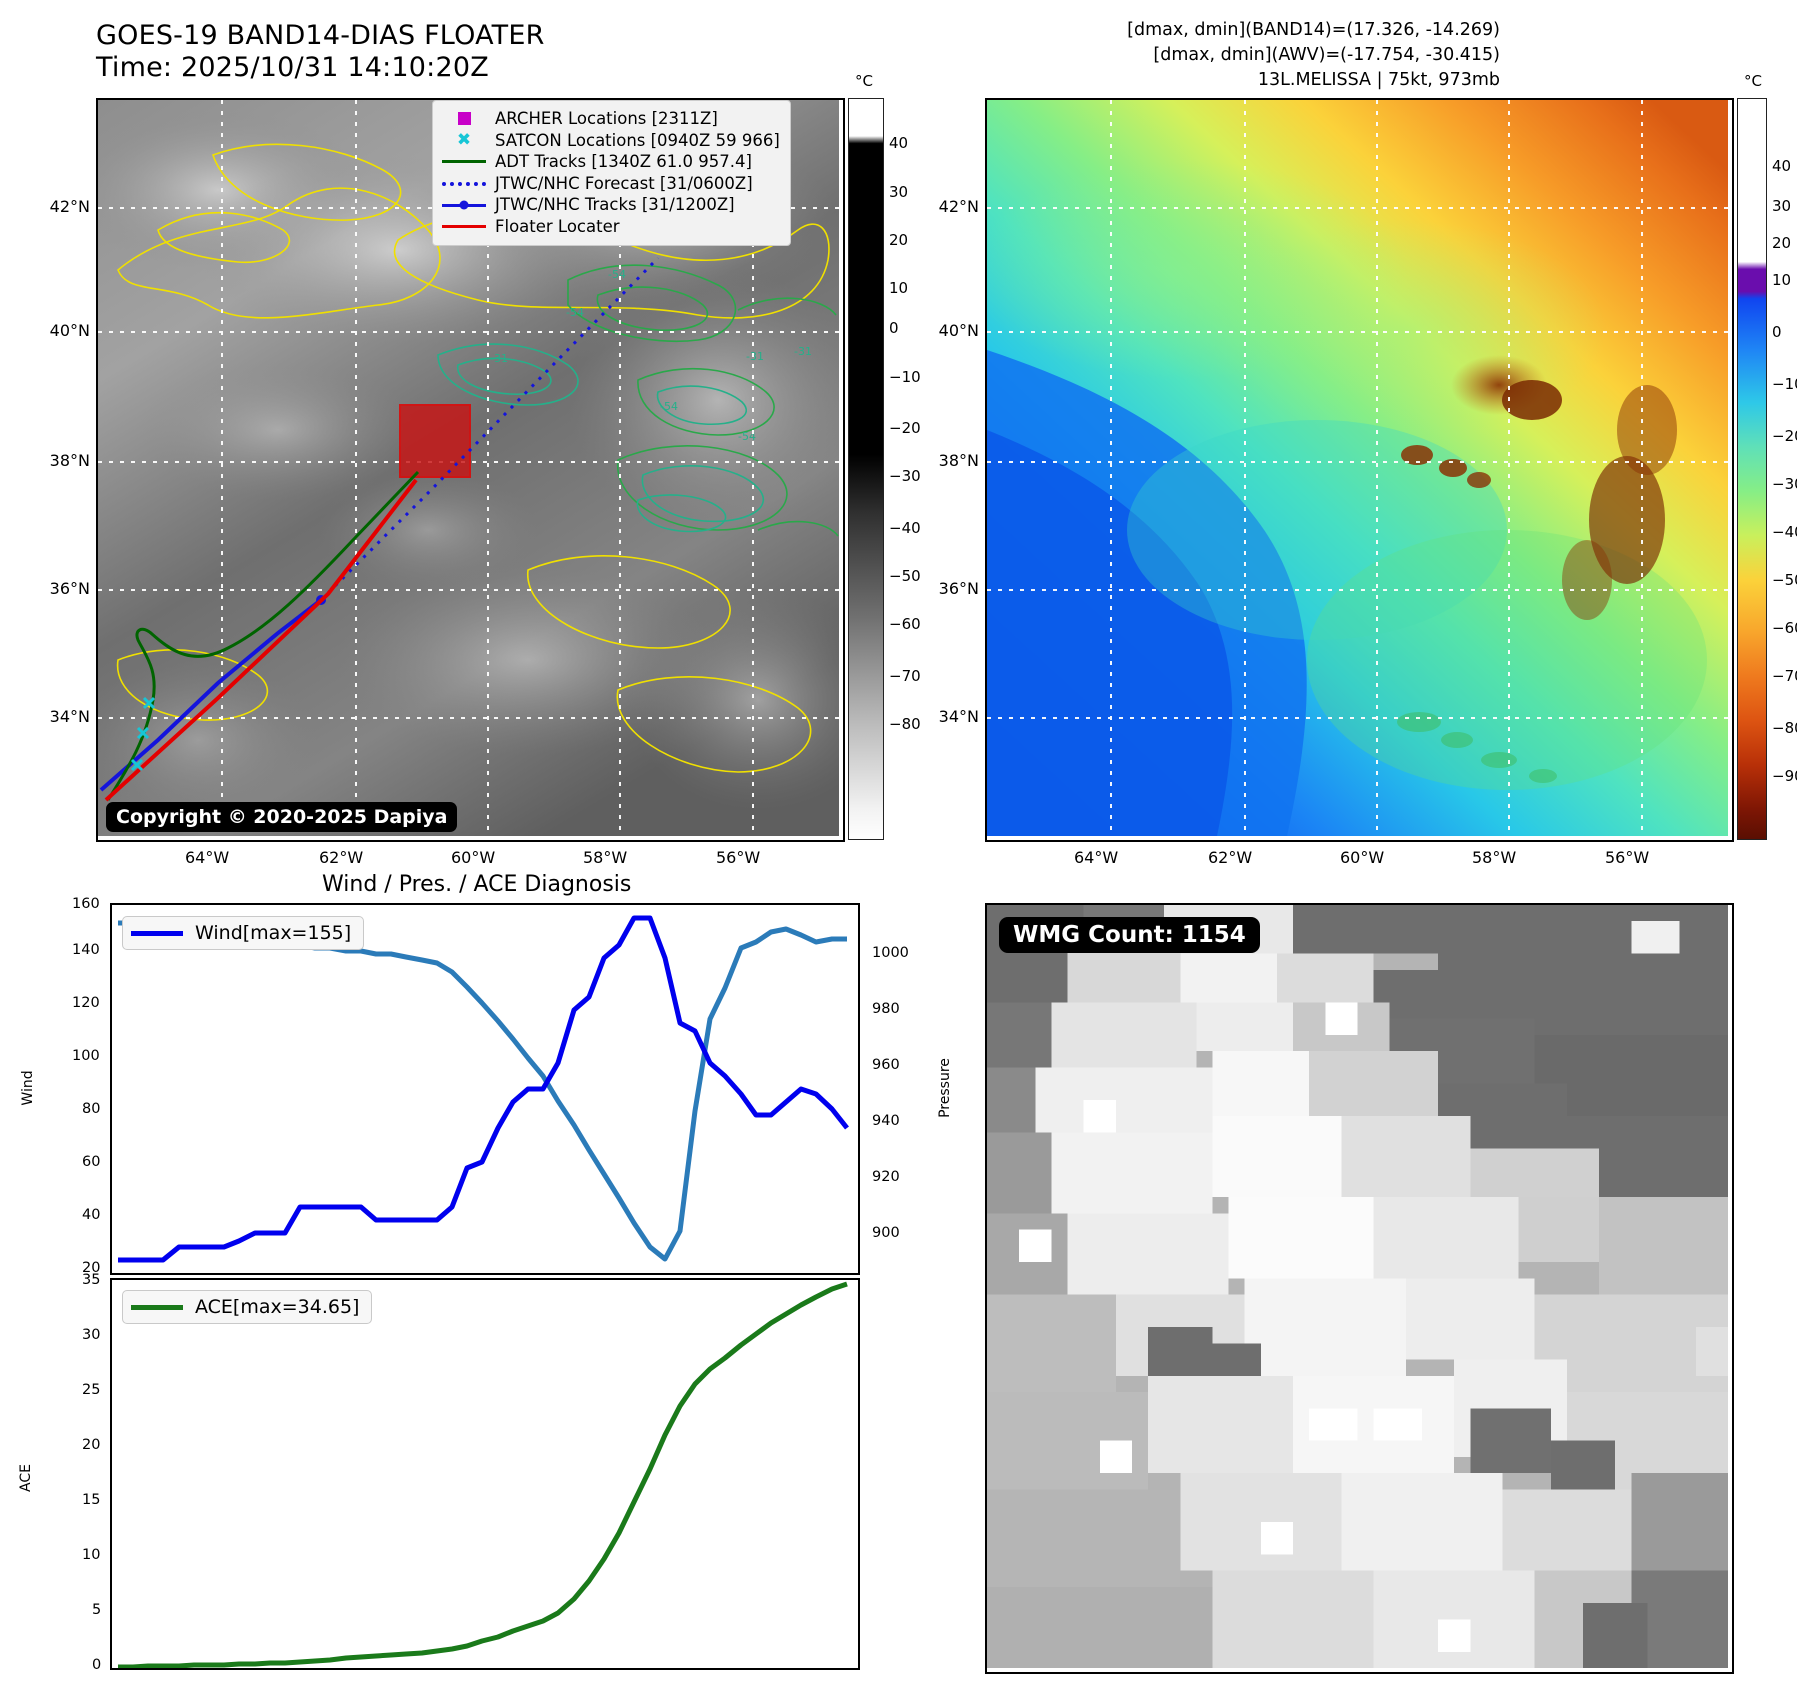 This screenshot has height=1690, width=1797. What do you see at coordinates (615, 205) in the screenshot?
I see `legend-label-tracks: JTWC/NHC Tracks [31/1200Z]` at bounding box center [615, 205].